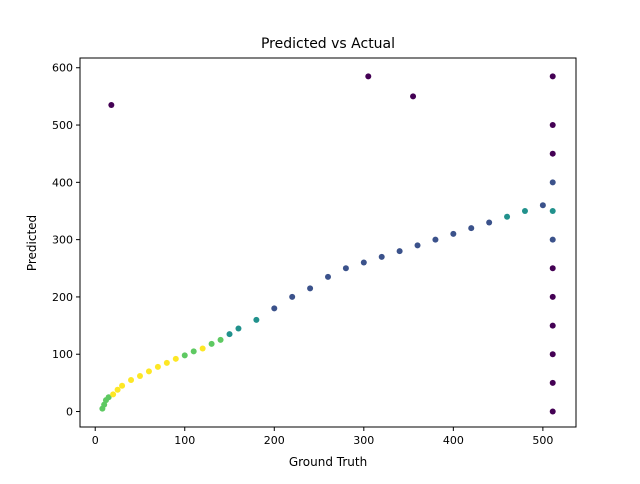 This screenshot has height=484, width=640. What do you see at coordinates (322, 437) in the screenshot?
I see `x-axis: 0 100 200 300 400 500` at bounding box center [322, 437].